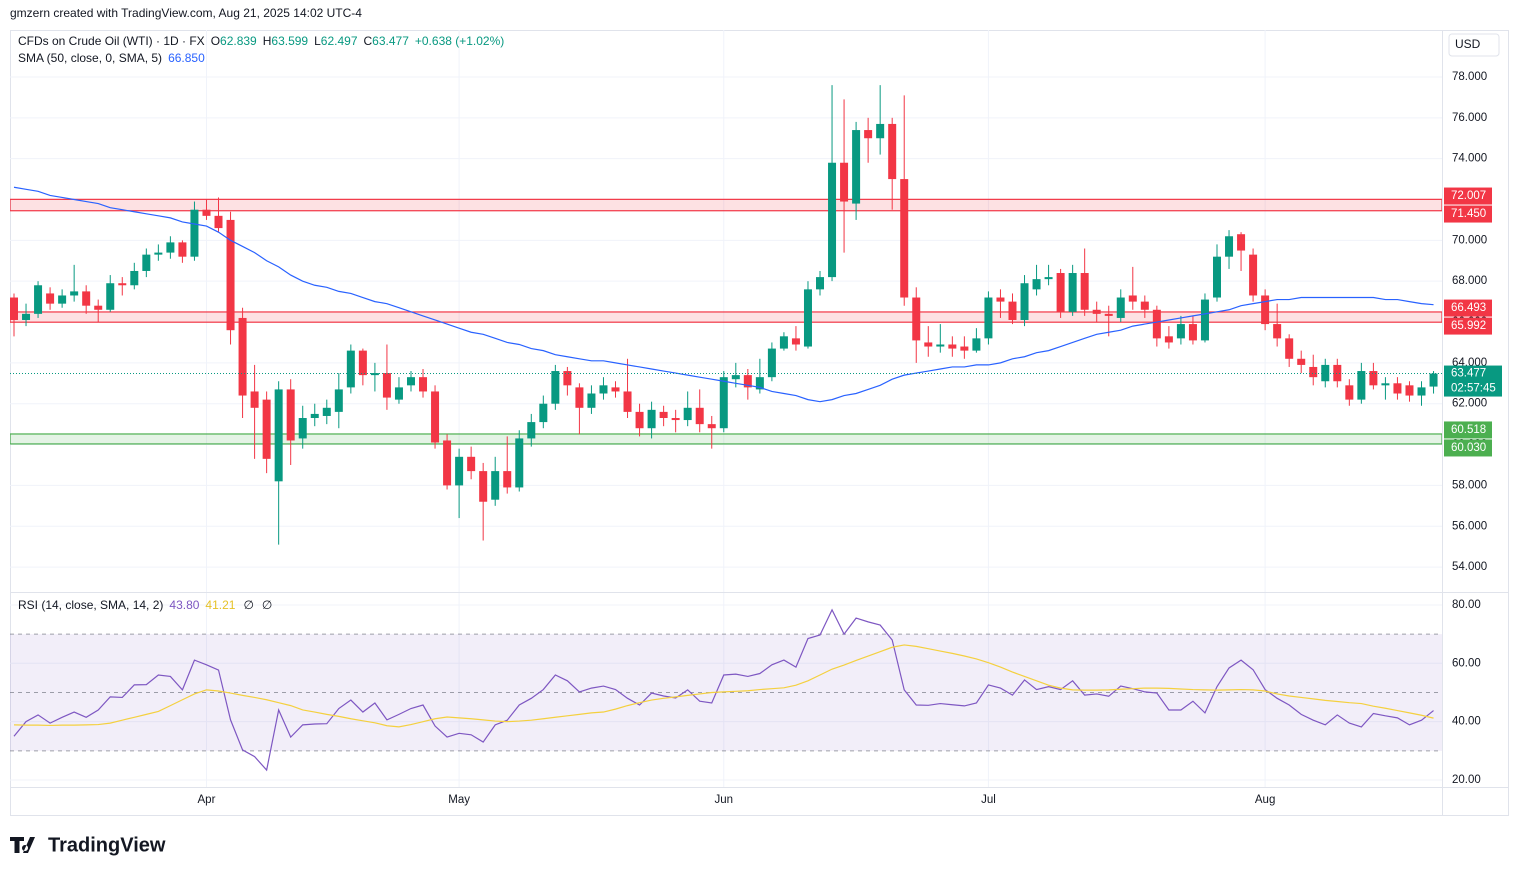  What do you see at coordinates (111, 58) in the screenshot?
I see `sma-legend: SMA (50, close, 0, SMA, 5) 66.850` at bounding box center [111, 58].